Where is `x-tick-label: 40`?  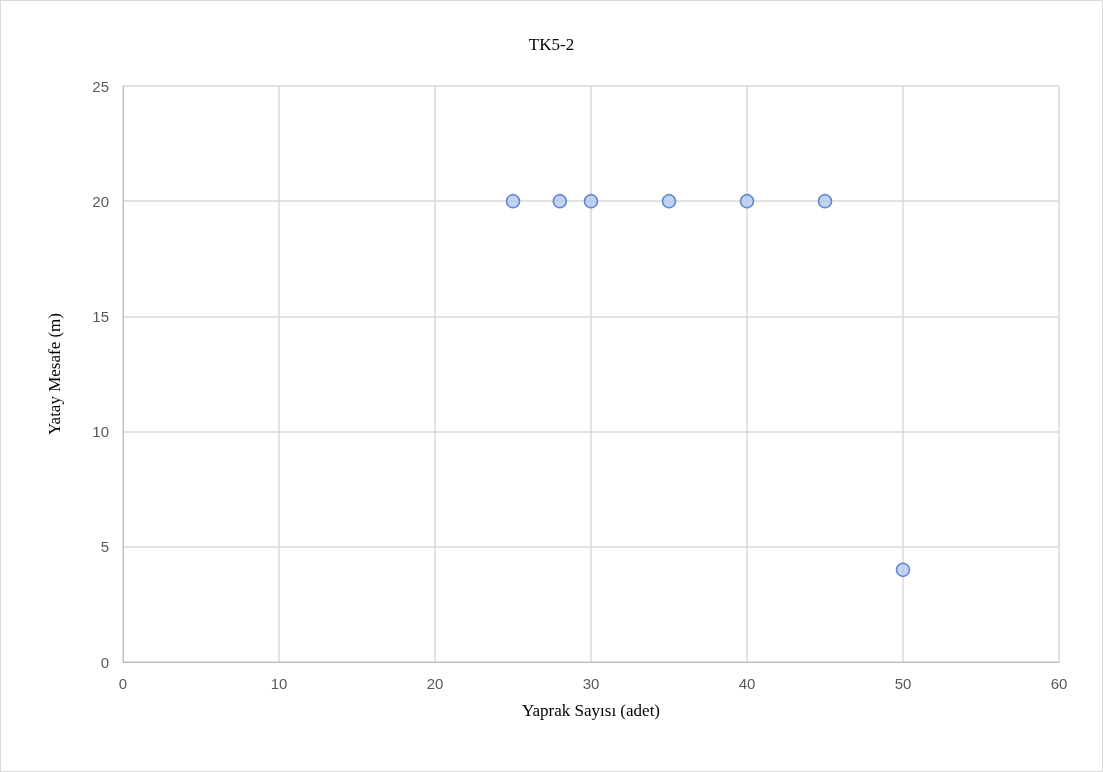
x-tick-label: 40 is located at coordinates (747, 683).